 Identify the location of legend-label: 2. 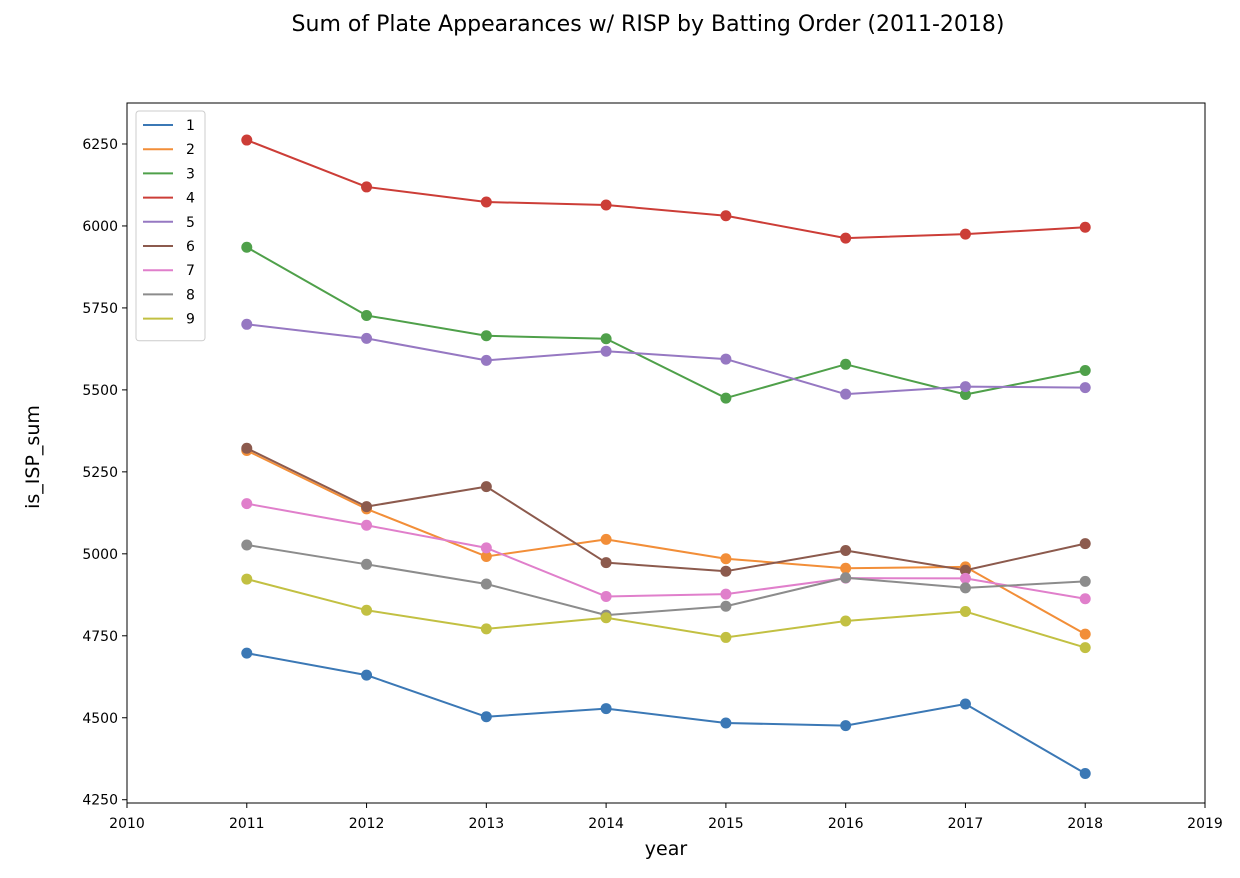
(190, 150).